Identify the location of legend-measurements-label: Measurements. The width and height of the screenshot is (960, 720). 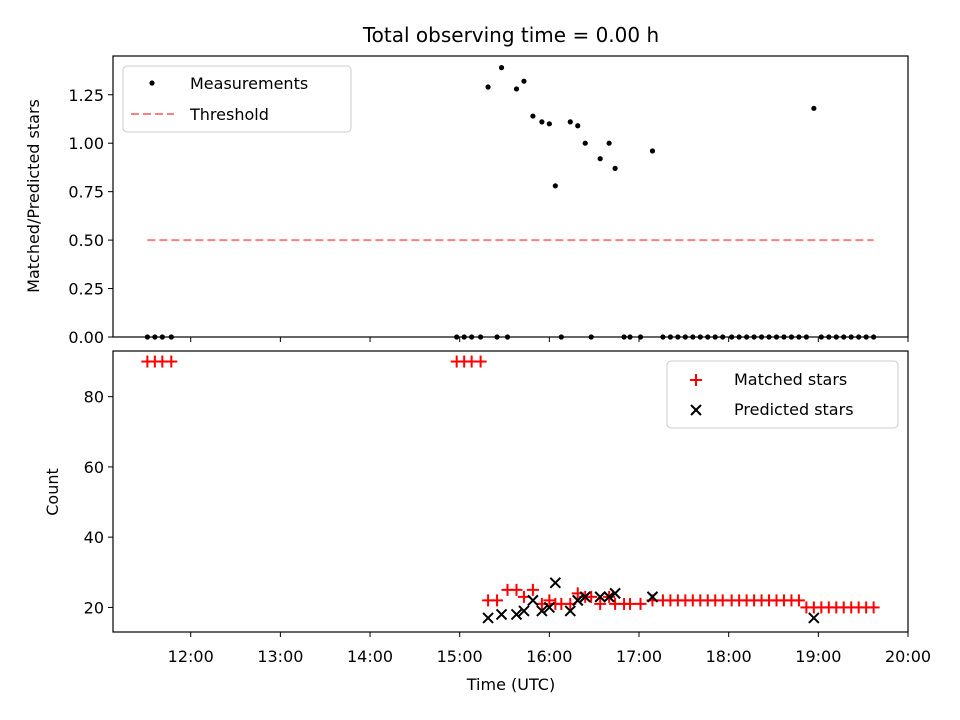
(249, 83).